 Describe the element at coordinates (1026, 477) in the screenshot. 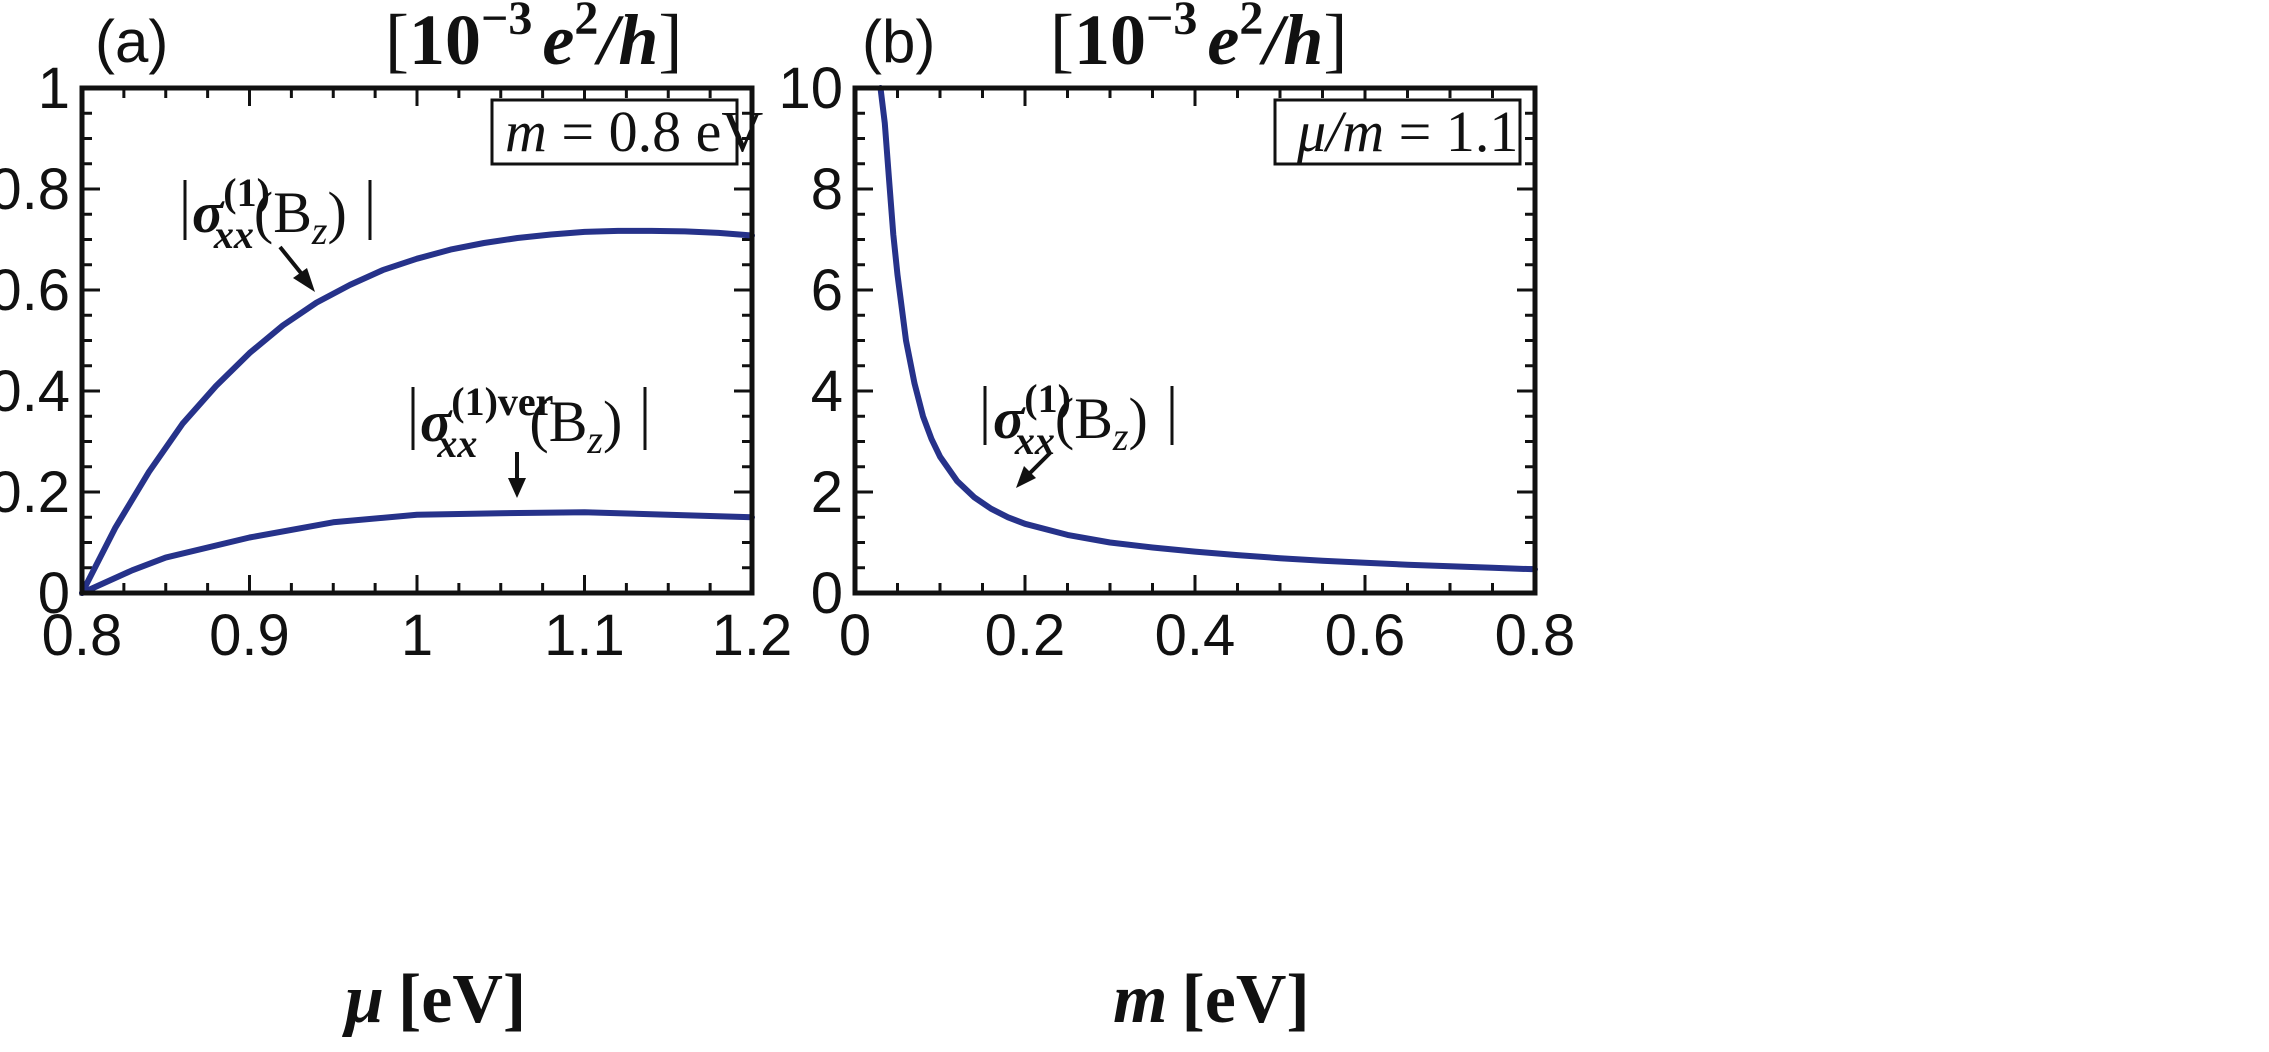

I see `panel-b-arrowhead` at that location.